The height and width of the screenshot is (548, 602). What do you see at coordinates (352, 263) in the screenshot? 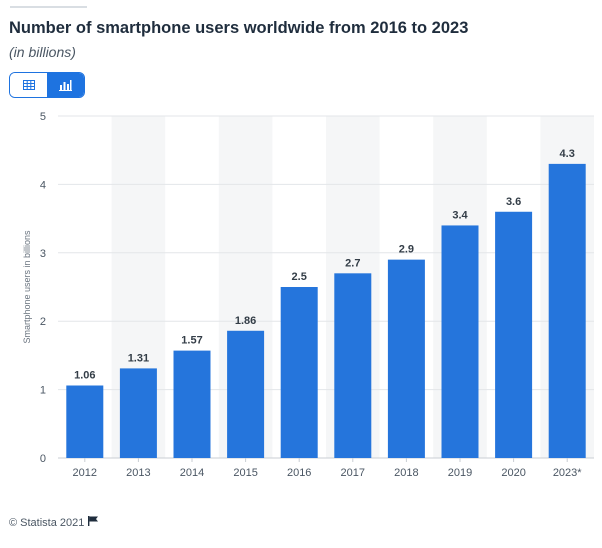
I see `data-label: 2.7` at bounding box center [352, 263].